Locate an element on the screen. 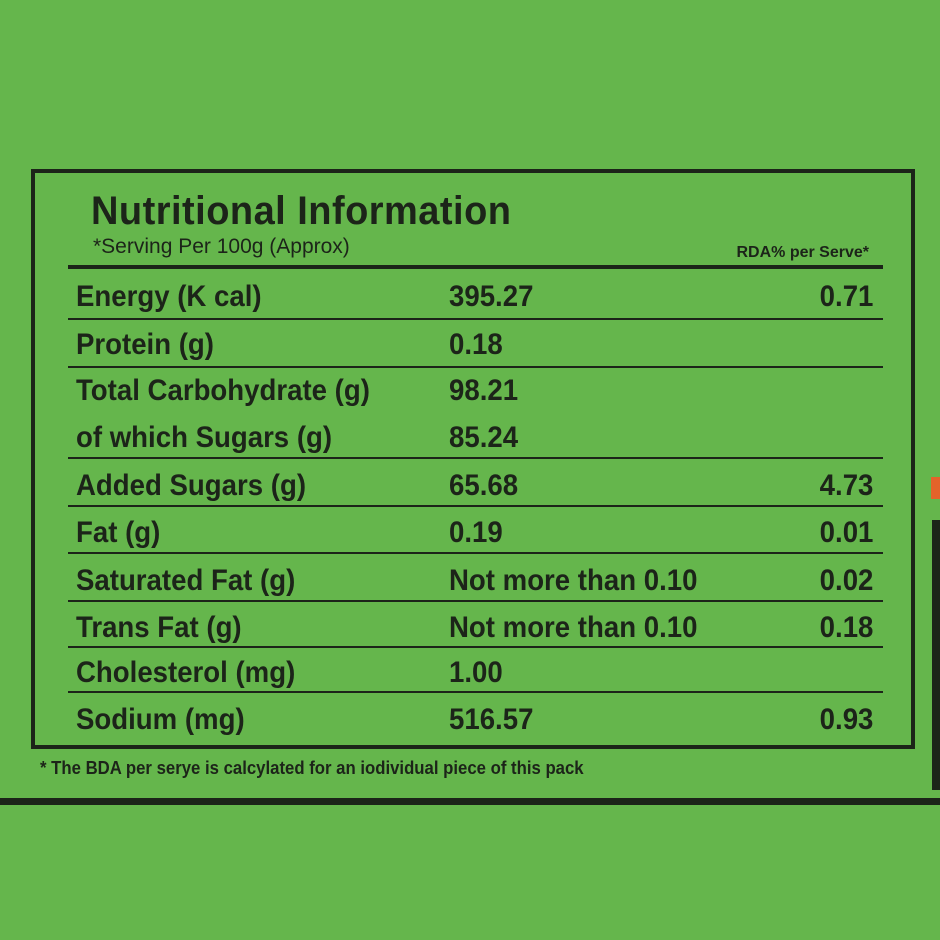  nutrient-rda: 0.93 is located at coordinates (846, 719).